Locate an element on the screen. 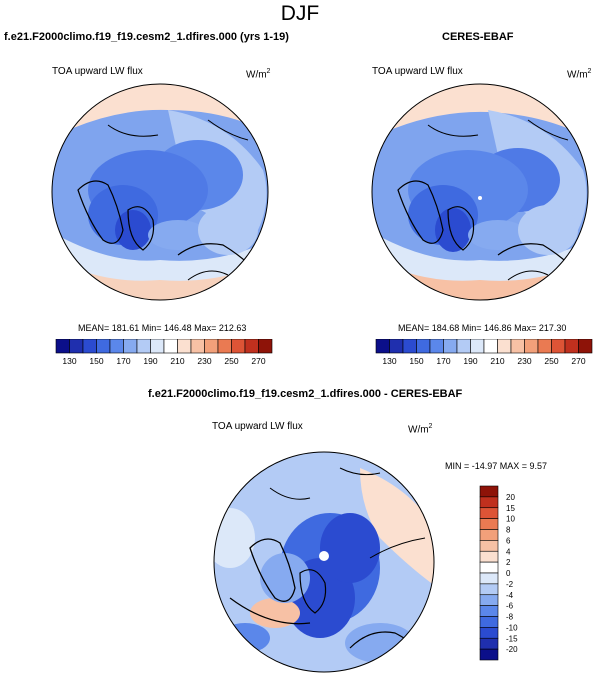 The width and height of the screenshot is (600, 673). obs-colorbar-tick-label: 230 is located at coordinates (524, 361).